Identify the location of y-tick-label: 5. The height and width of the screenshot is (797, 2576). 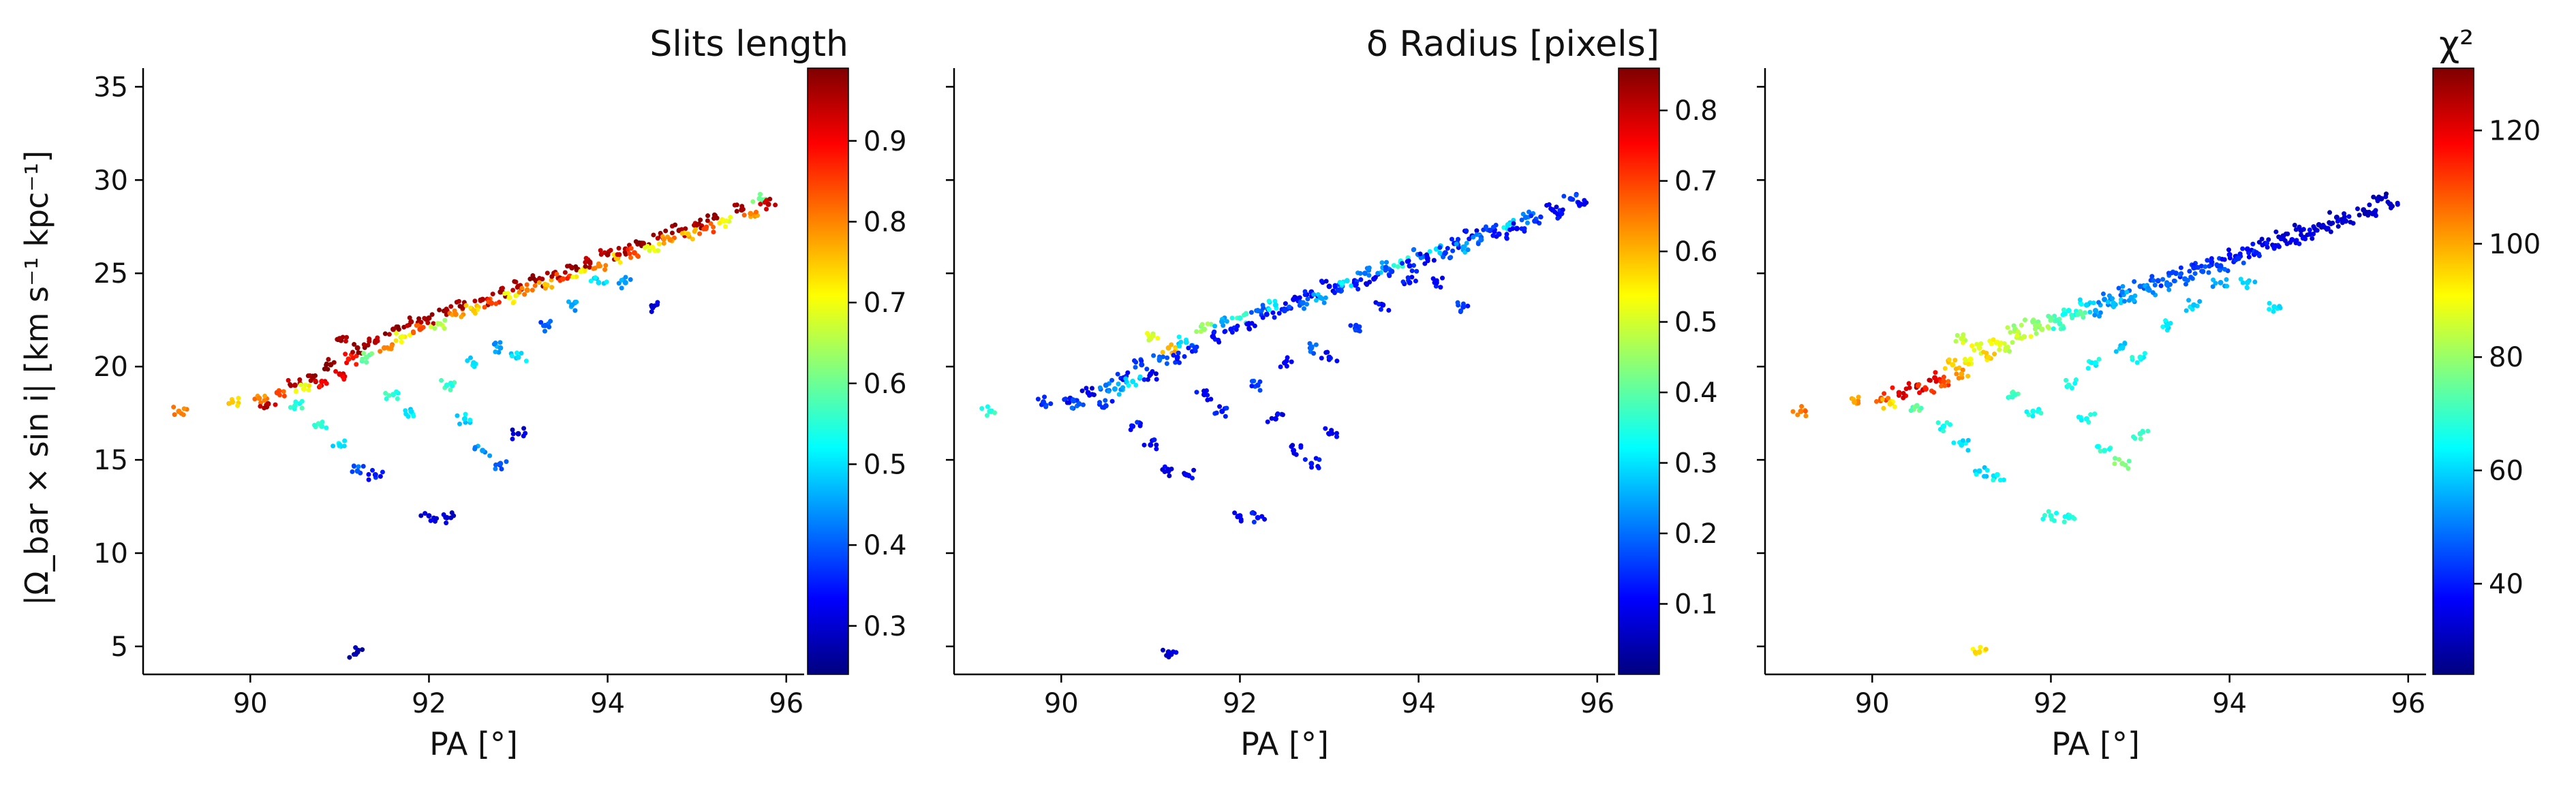
(119, 647).